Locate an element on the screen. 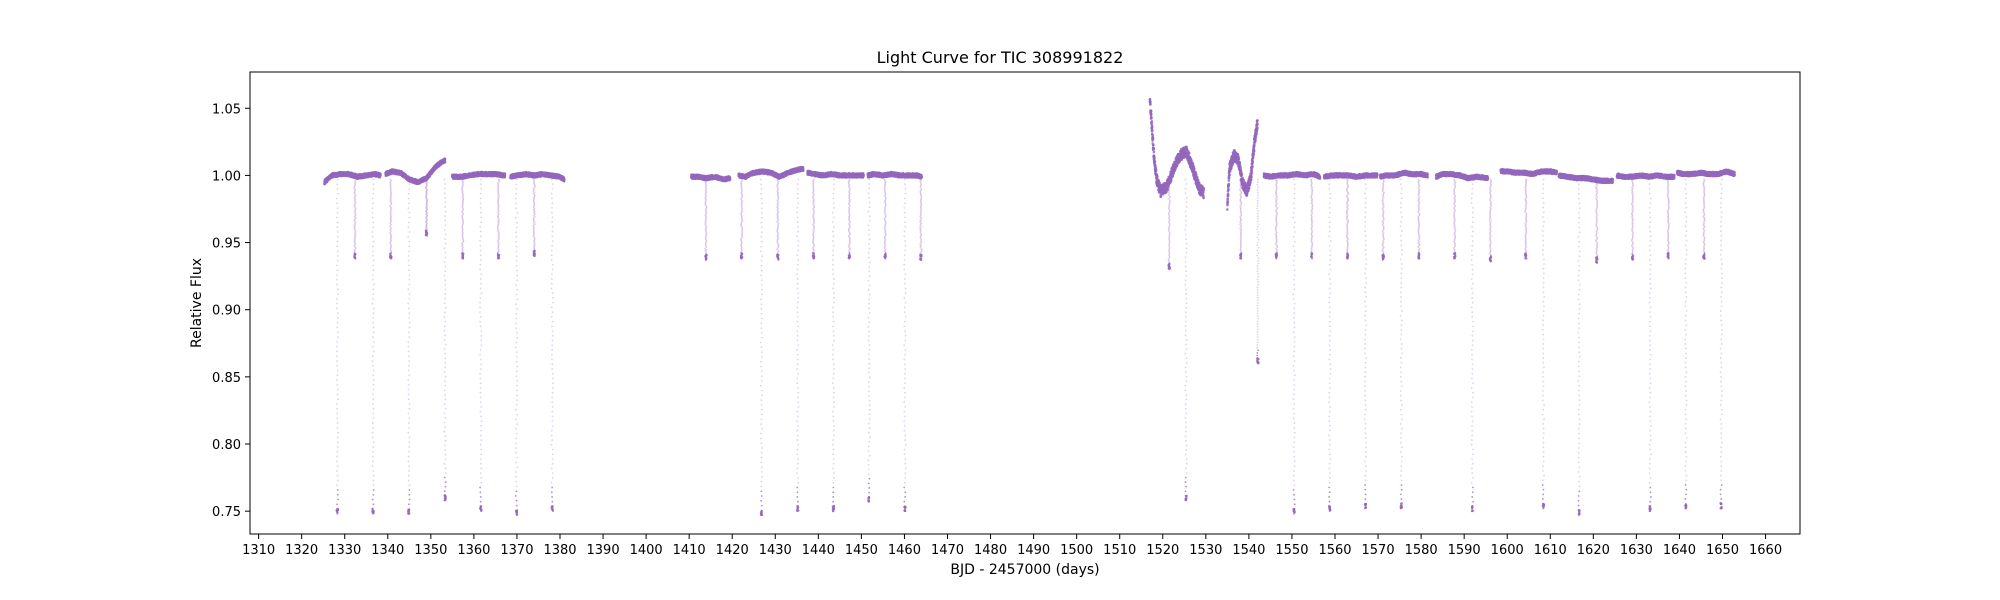 Image resolution: width=2000 pixels, height=600 pixels. chart-title: Light Curve for TIC 308991822 is located at coordinates (1000, 57).